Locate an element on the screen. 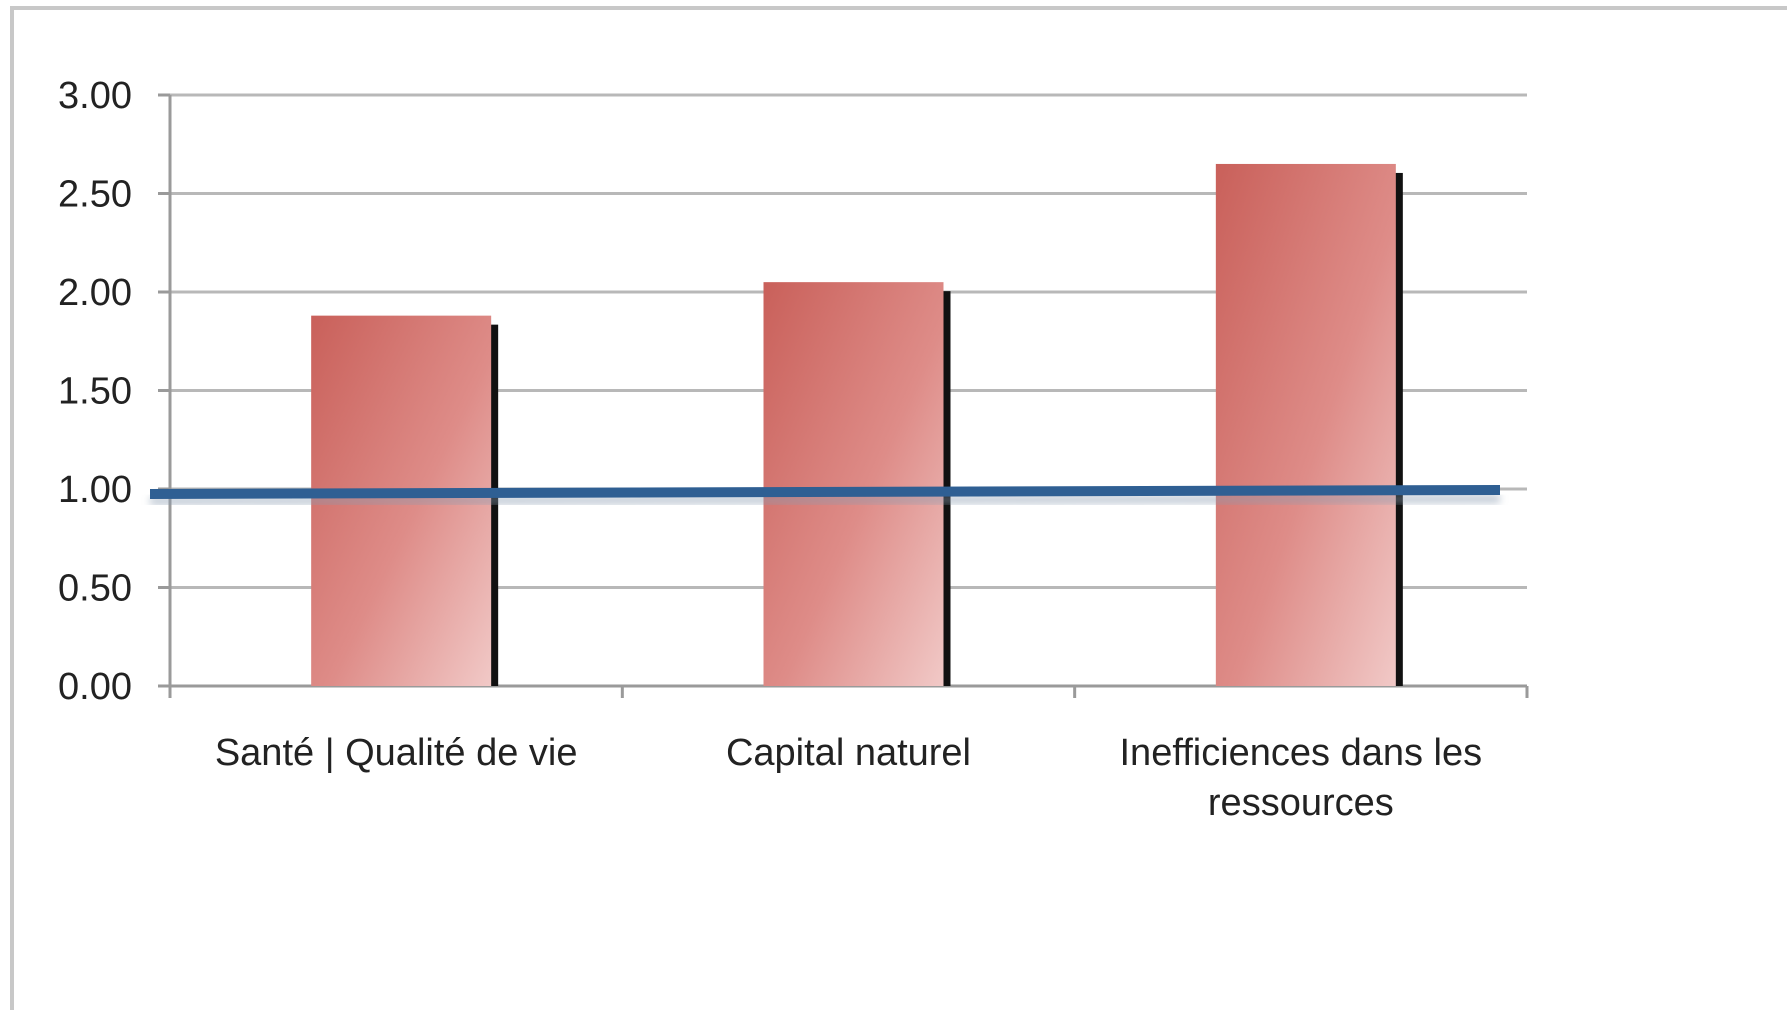  y-tick-label: 1.50 is located at coordinates (95, 392).